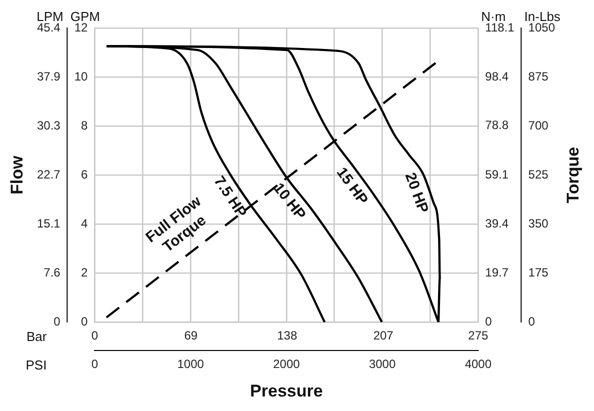 The width and height of the screenshot is (594, 411). I want to click on y-tick-label: 2, so click(84, 272).